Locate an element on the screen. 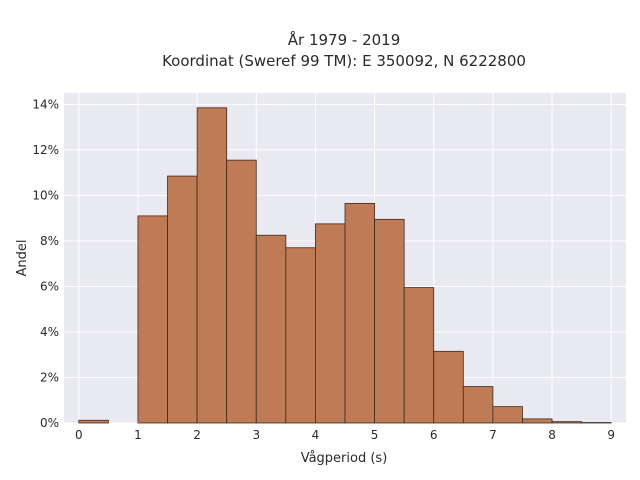 This screenshot has height=480, width=640. x-tick-label: 8 is located at coordinates (552, 435).